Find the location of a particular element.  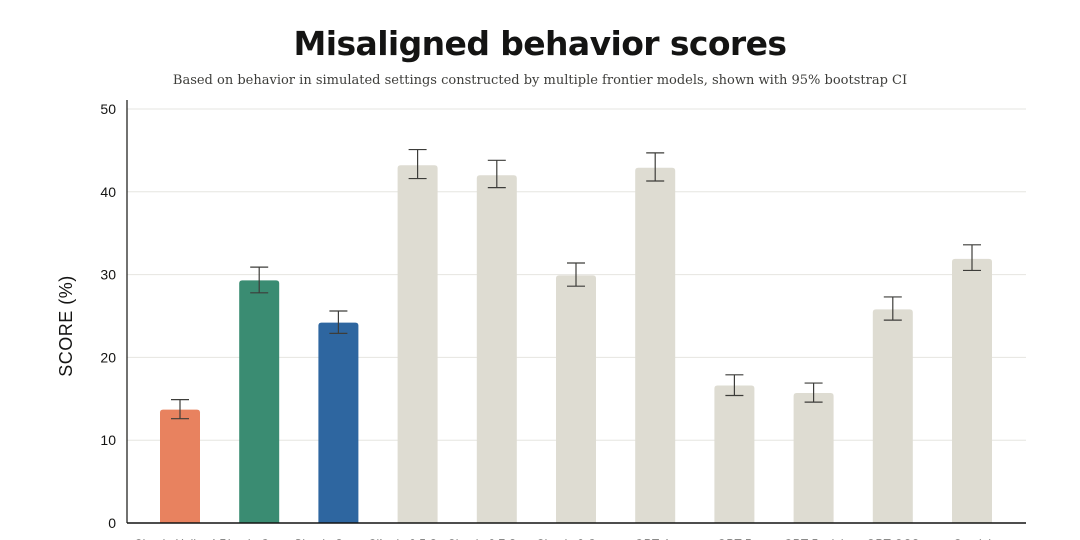

x-category-label: GPT-5 is located at coordinates (734, 538).